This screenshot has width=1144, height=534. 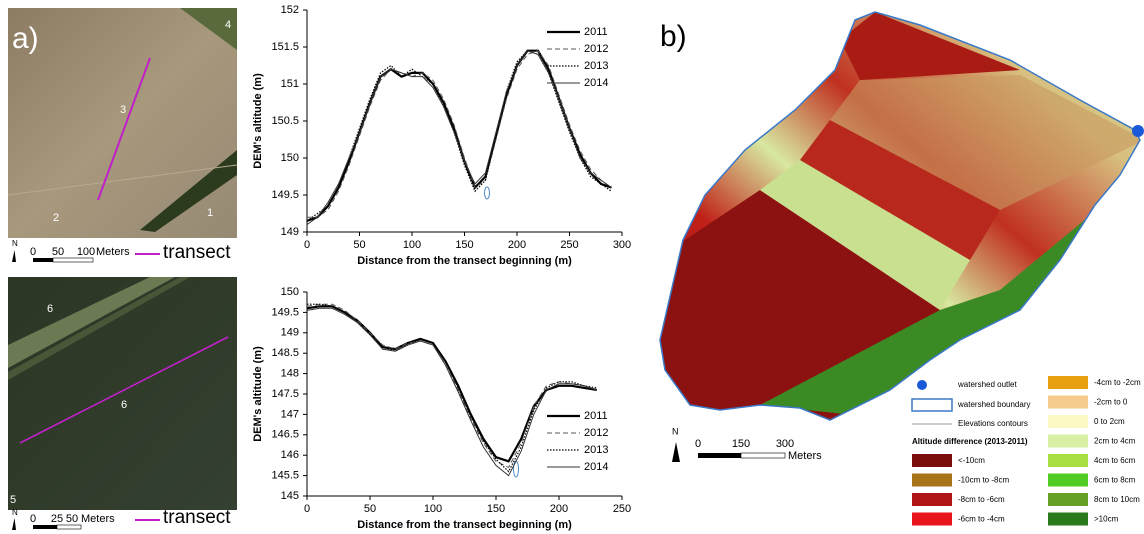 What do you see at coordinates (290, 455) in the screenshot?
I see `y-tick-label: 146` at bounding box center [290, 455].